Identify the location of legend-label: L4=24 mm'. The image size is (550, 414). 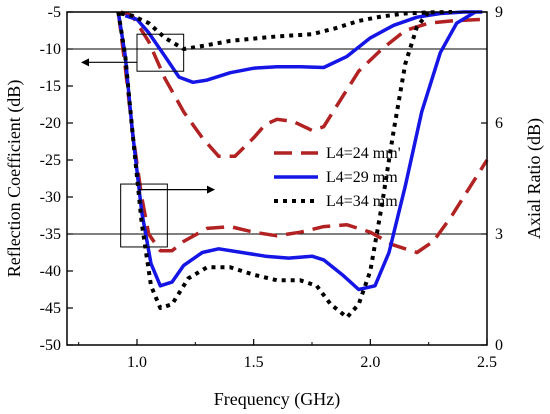
(363, 153).